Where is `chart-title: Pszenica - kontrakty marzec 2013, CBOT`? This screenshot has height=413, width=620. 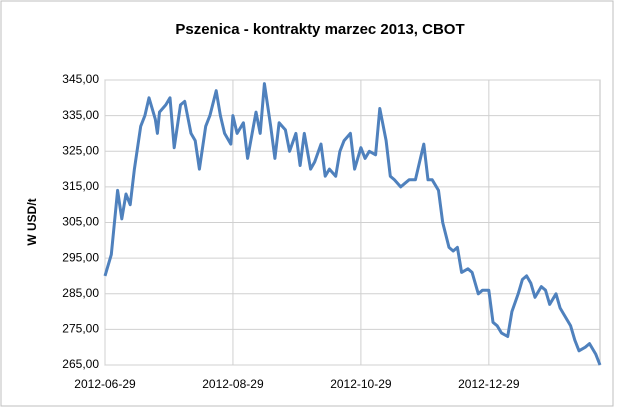 chart-title: Pszenica - kontrakty marzec 2013, CBOT is located at coordinates (319, 29).